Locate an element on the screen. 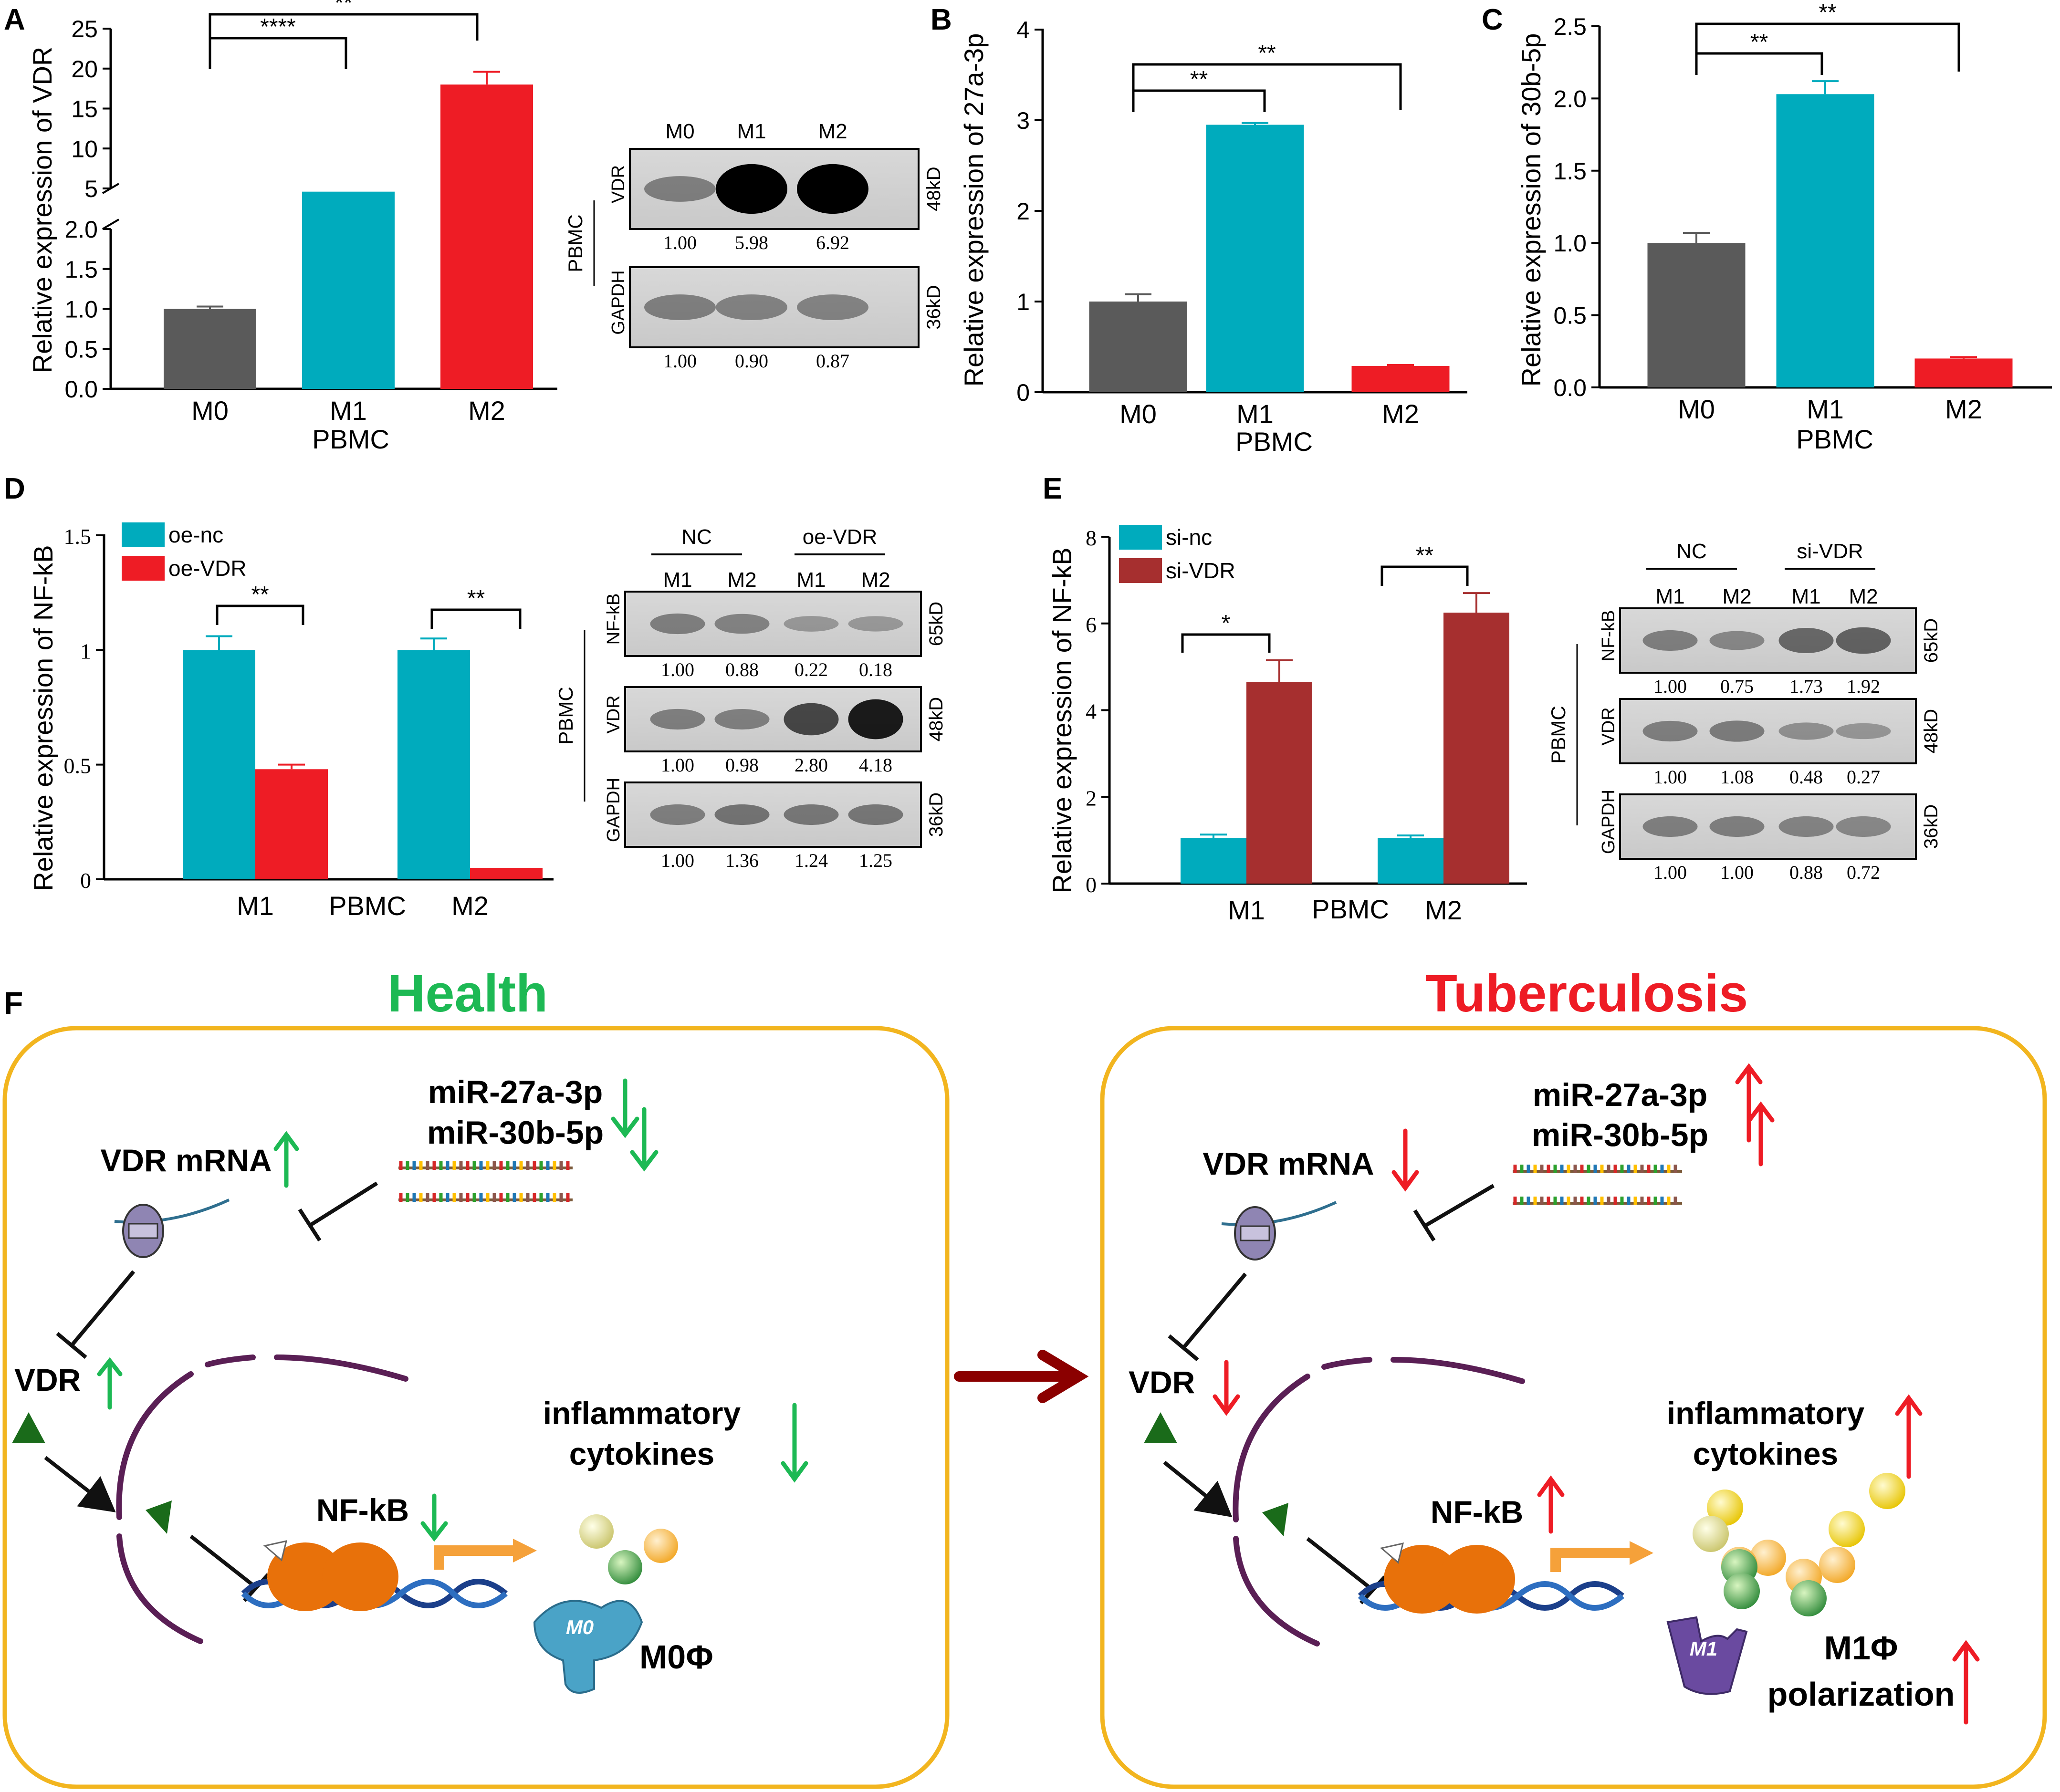 Image resolution: width=2060 pixels, height=1792 pixels. y-tick-label: 2.5 is located at coordinates (1570, 26).